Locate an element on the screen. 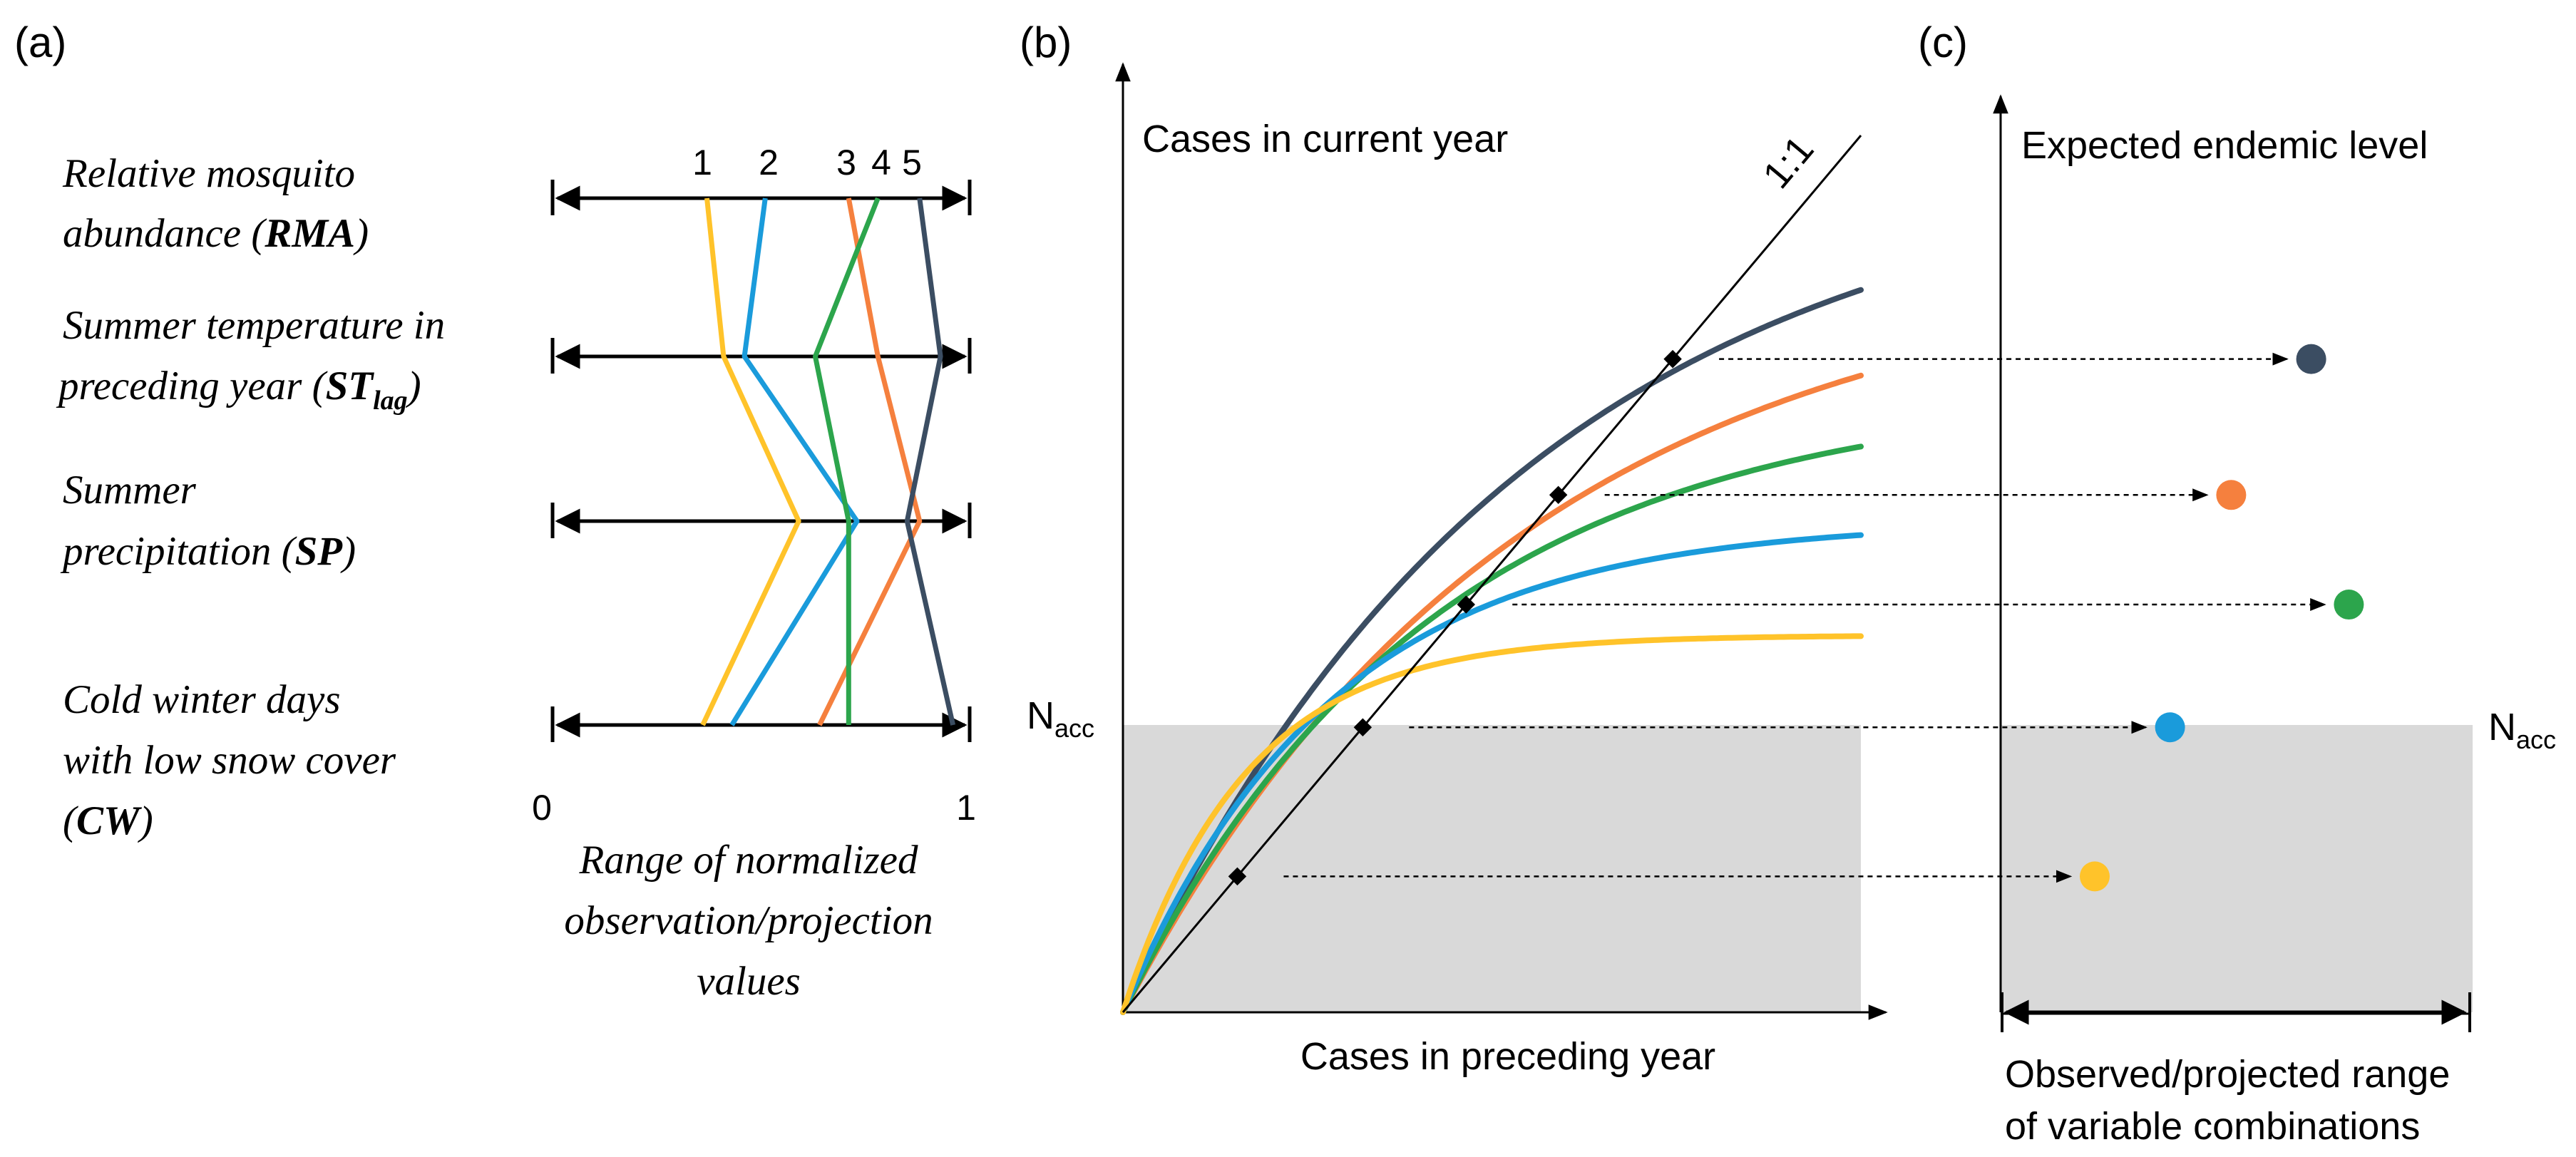 The width and height of the screenshot is (2576, 1157). panel-b-threshold-label: Nacc is located at coordinates (1060, 718).